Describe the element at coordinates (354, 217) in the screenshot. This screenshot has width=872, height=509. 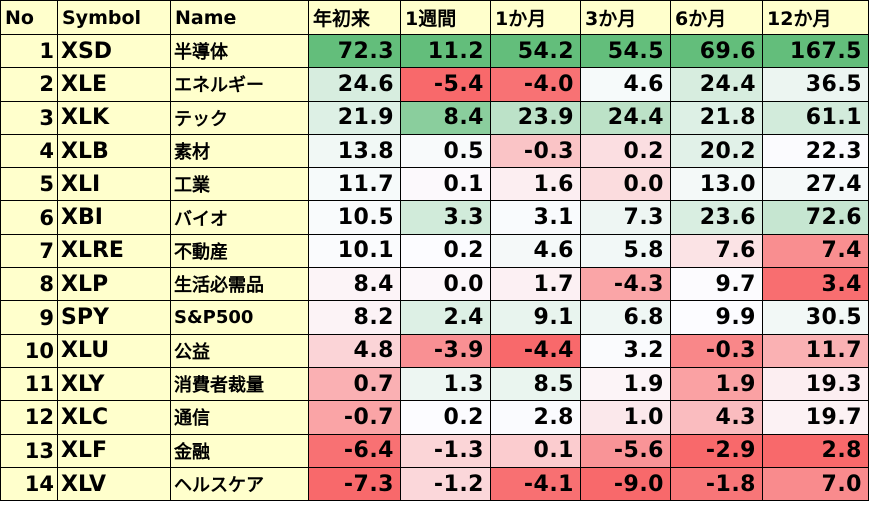
I see `value-cell: 10.5` at that location.